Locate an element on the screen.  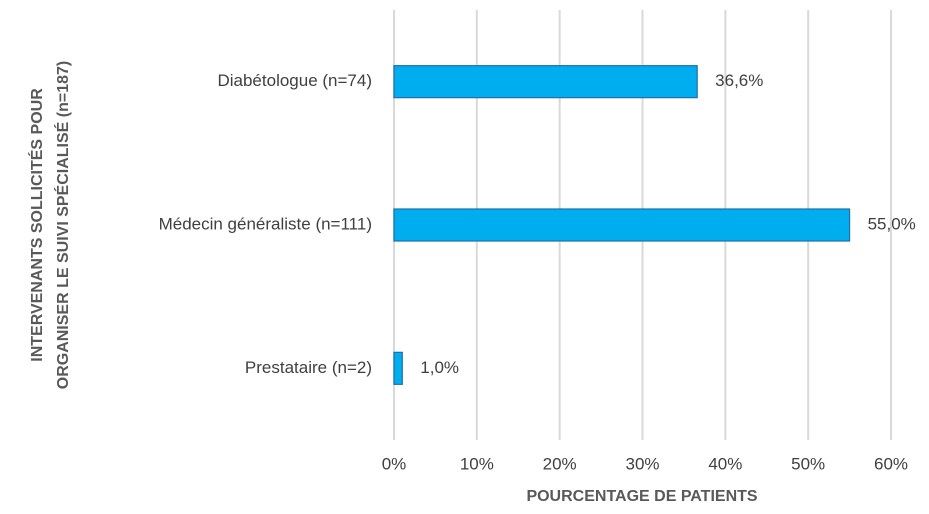
data-label: 36,6% is located at coordinates (739, 80).